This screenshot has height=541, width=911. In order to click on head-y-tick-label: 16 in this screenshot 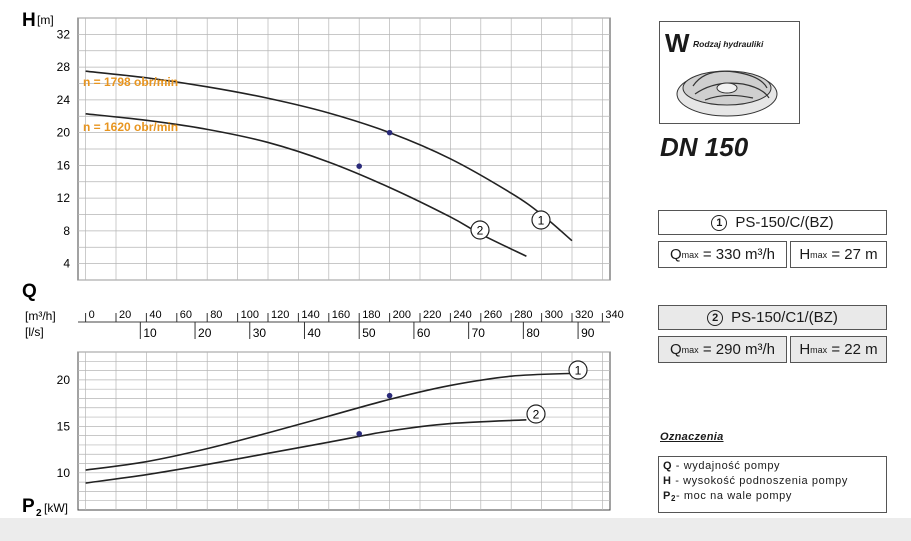, I will do `click(64, 165)`.